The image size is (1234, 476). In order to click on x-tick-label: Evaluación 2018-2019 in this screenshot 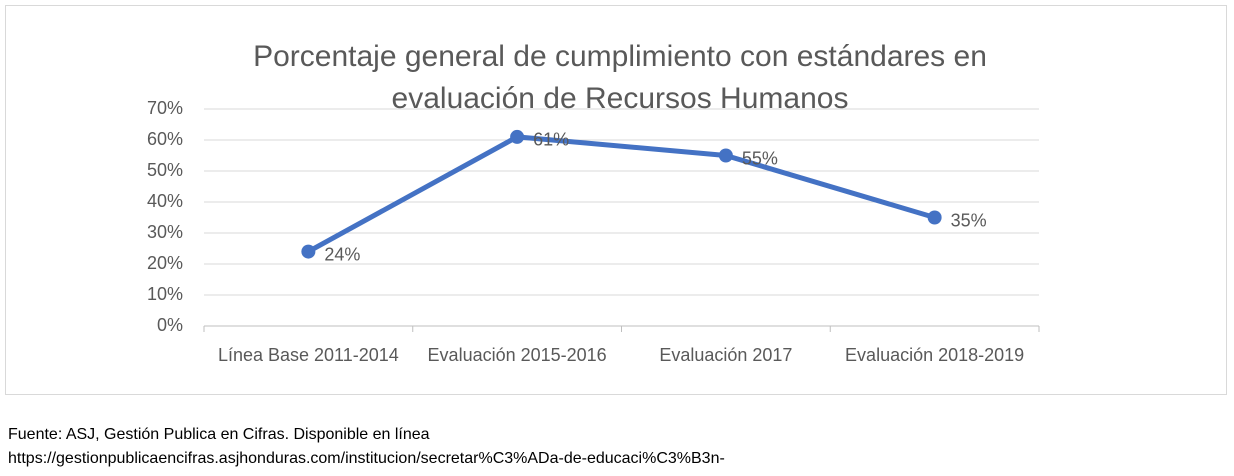, I will do `click(935, 355)`.